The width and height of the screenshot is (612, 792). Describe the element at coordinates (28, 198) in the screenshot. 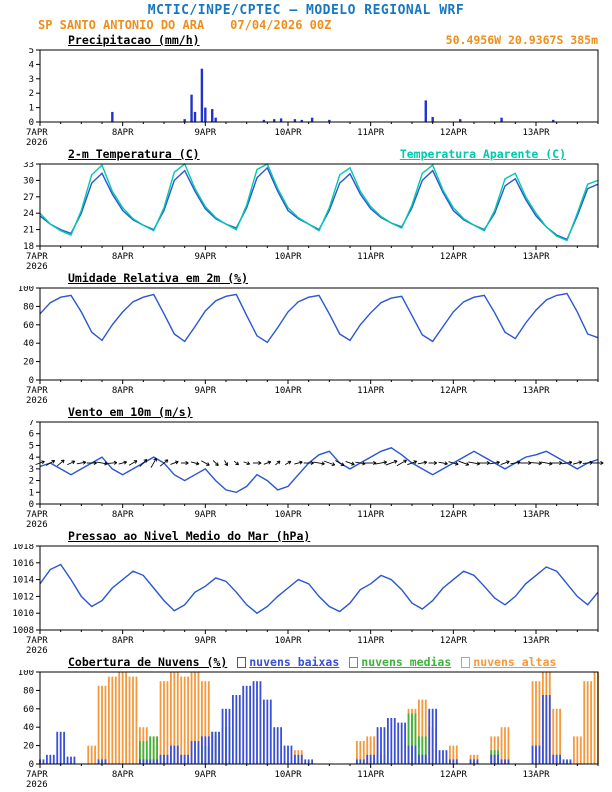

I see `svg-text: 27` at that location.